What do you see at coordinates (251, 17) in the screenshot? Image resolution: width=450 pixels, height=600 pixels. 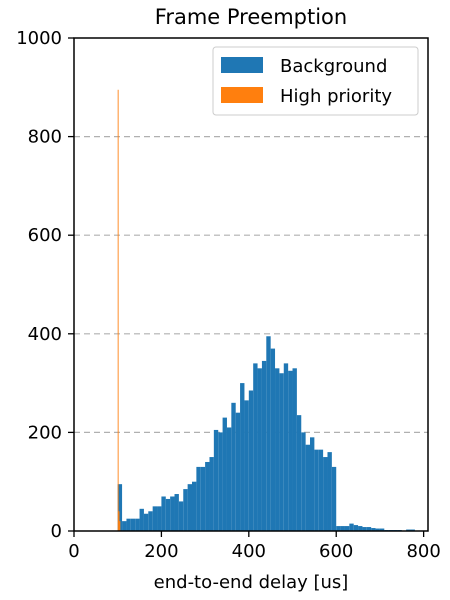 I see `chart-title: Frame Preemption` at bounding box center [251, 17].